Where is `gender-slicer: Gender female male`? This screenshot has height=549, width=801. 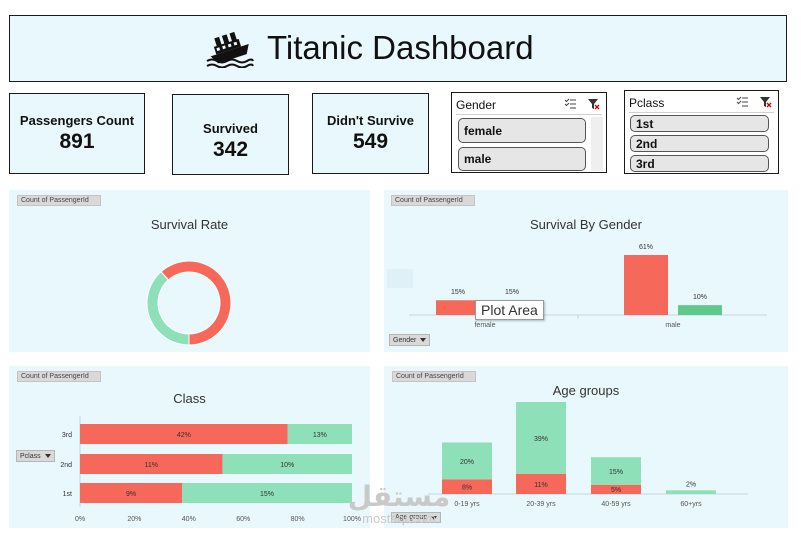 gender-slicer: Gender female male is located at coordinates (529, 132).